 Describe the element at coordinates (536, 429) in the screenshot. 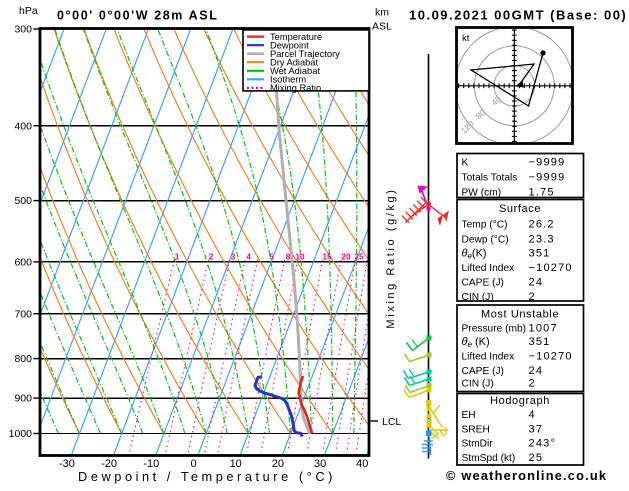

I see `svg-text: 37` at that location.